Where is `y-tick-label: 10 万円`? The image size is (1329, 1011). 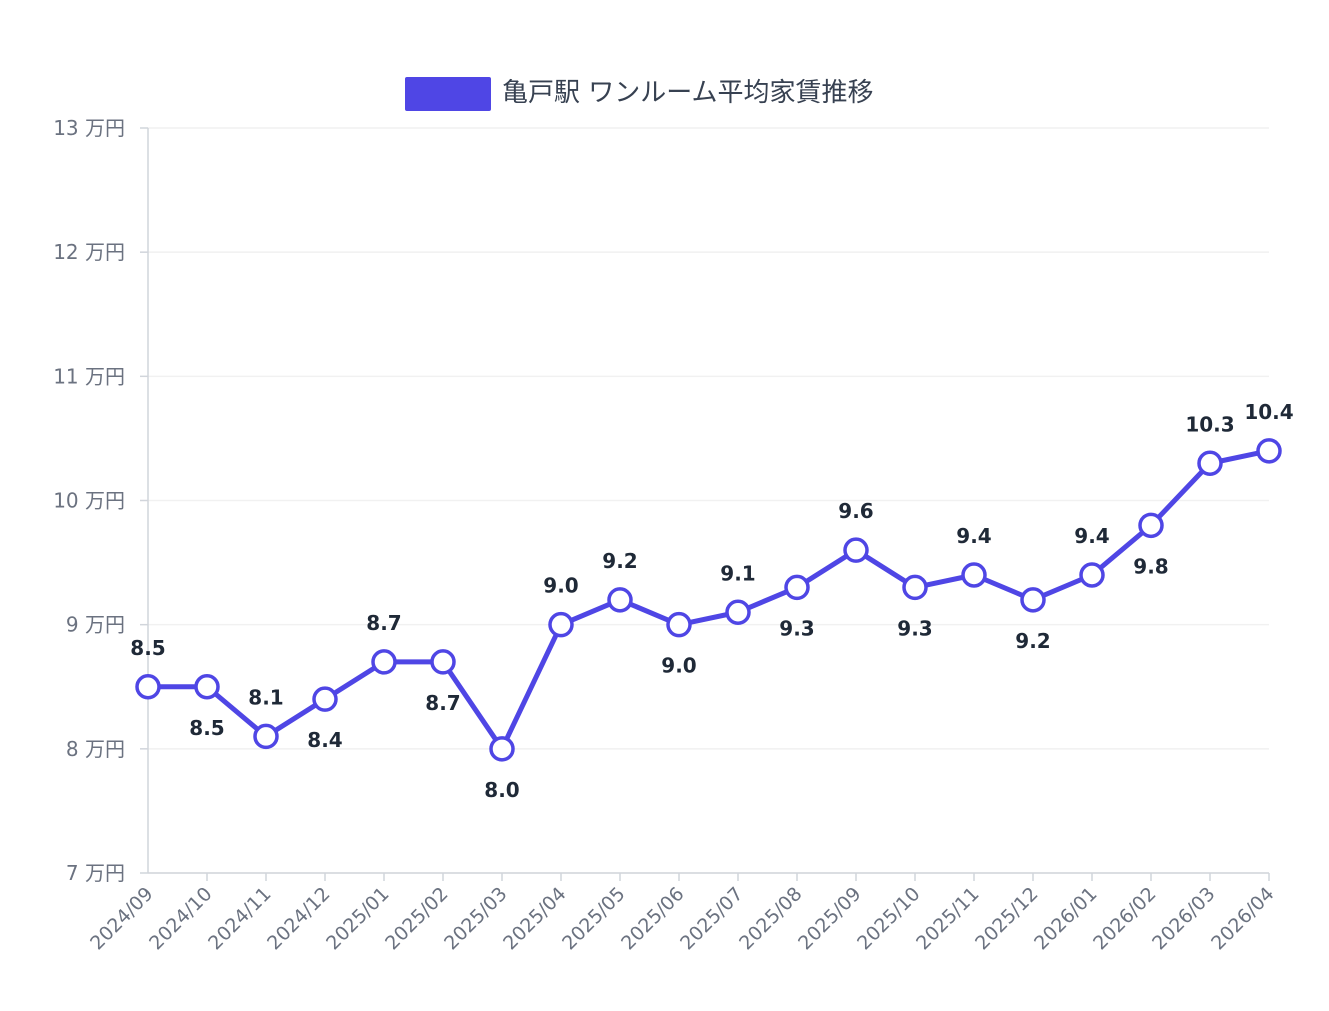 y-tick-label: 10 万円 is located at coordinates (89, 501).